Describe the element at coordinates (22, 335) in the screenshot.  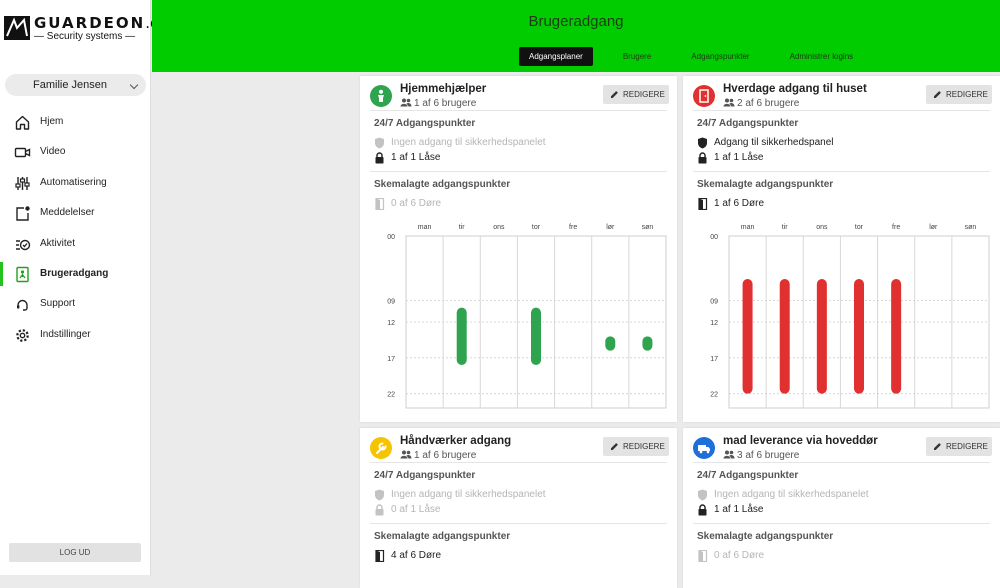
I see `gear-icon` at that location.